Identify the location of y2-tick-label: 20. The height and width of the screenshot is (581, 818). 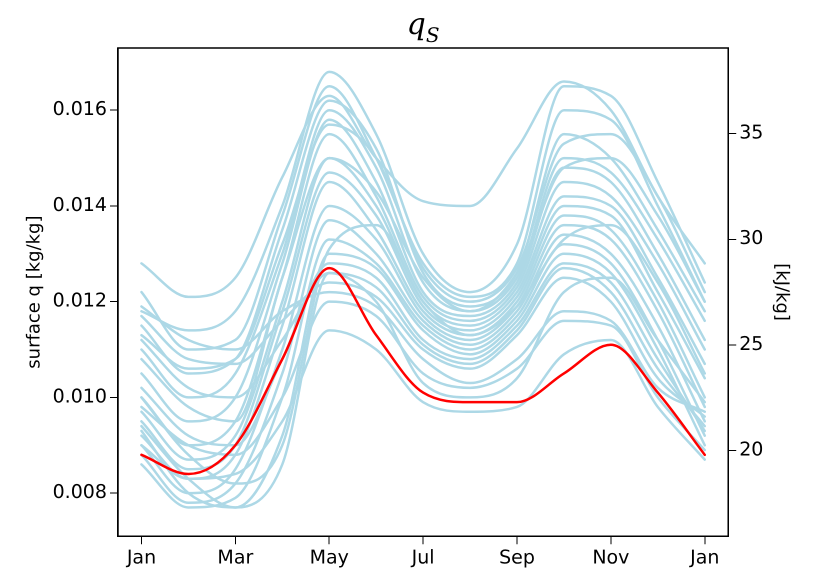
(751, 449).